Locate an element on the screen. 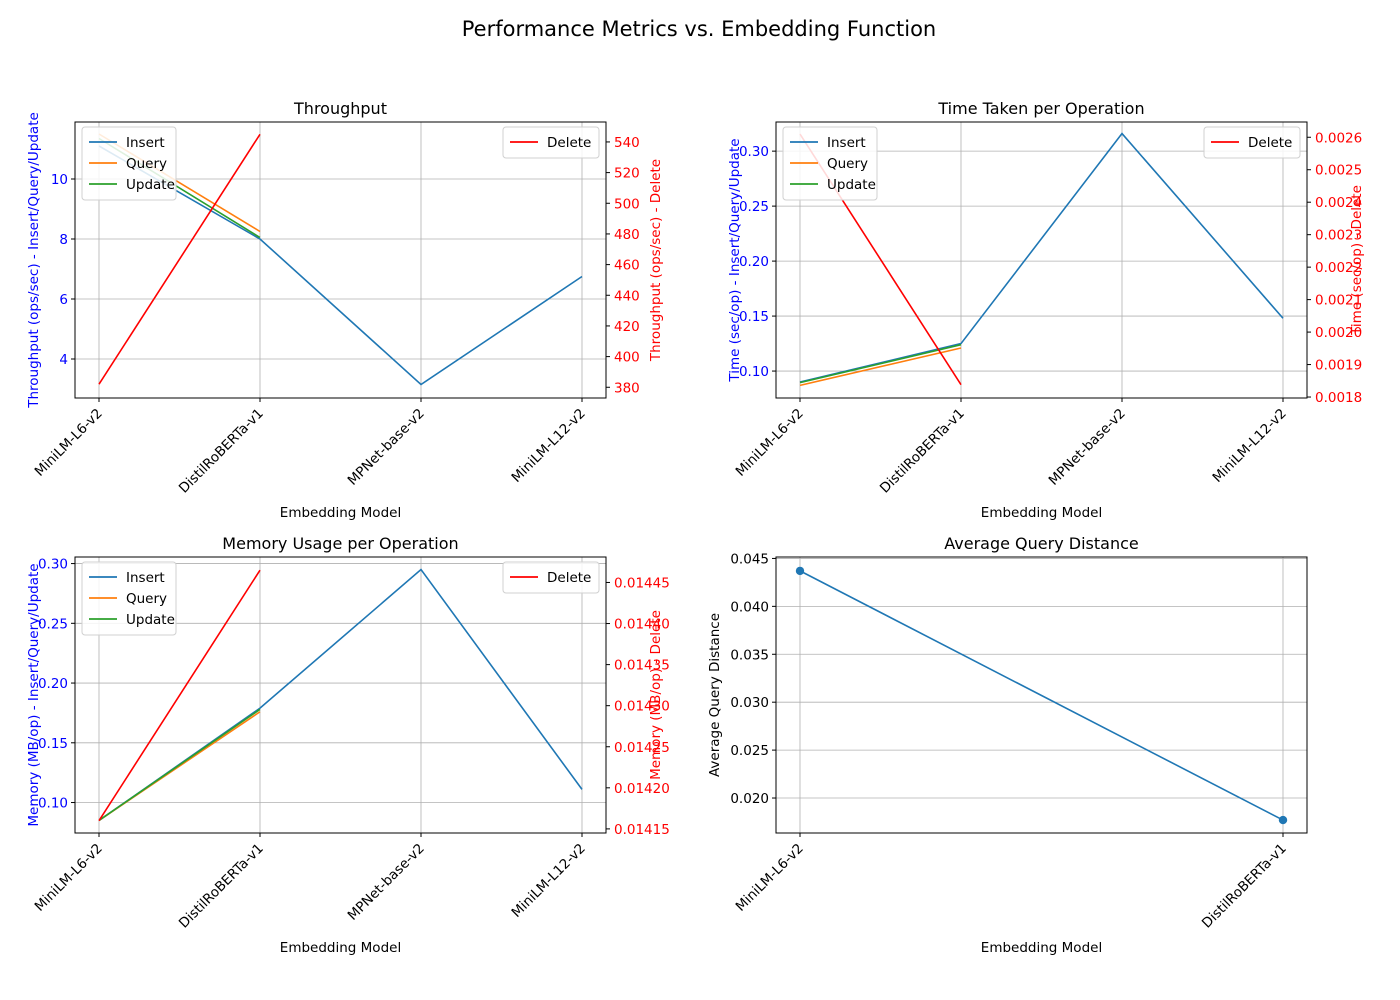 The image size is (1400, 1000). throughput-legend-right is located at coordinates (551, 142).